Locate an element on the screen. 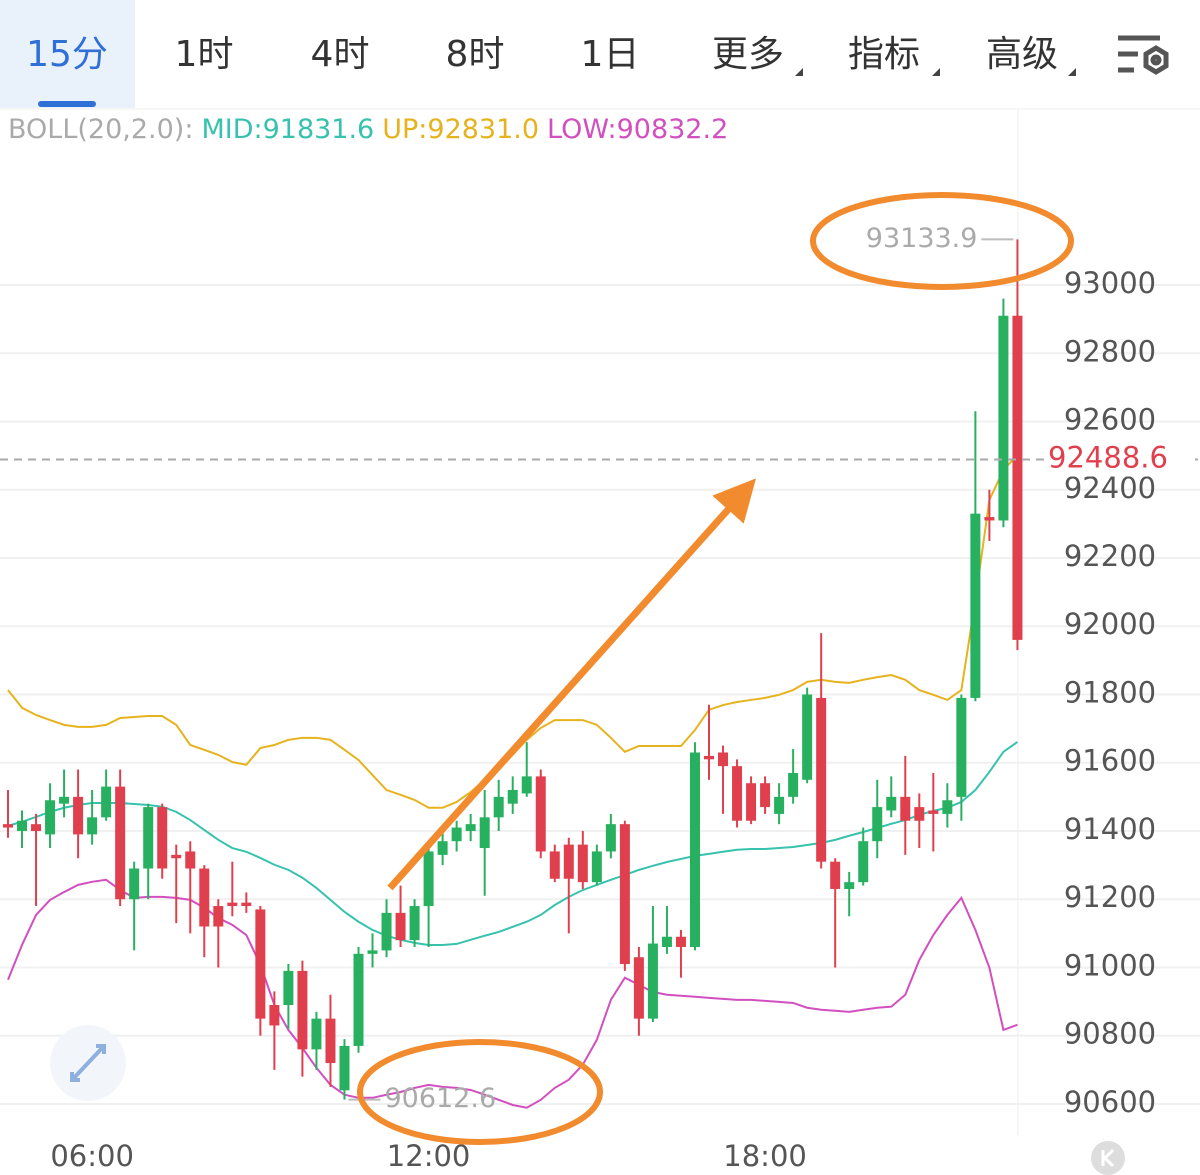  y-tick-label: 91800 is located at coordinates (1110, 692).